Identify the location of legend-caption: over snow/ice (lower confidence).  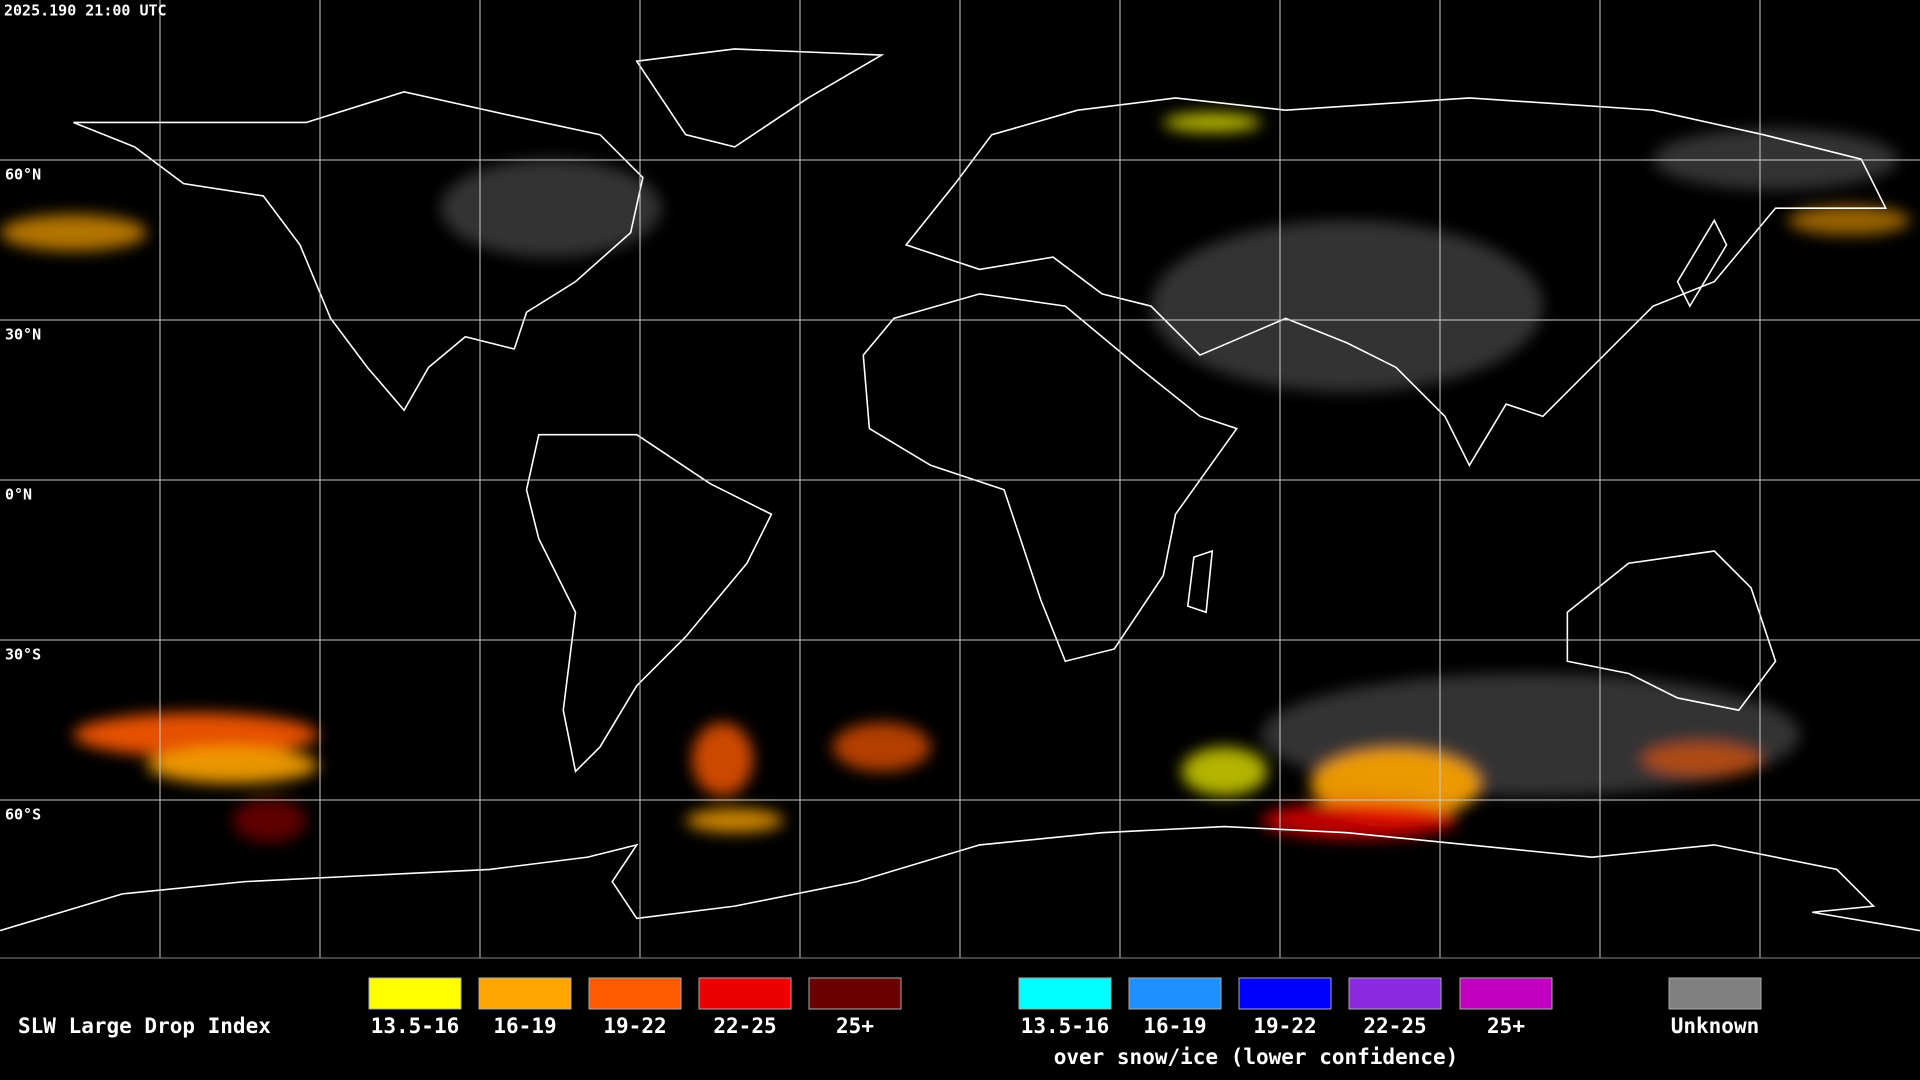
(1256, 1057).